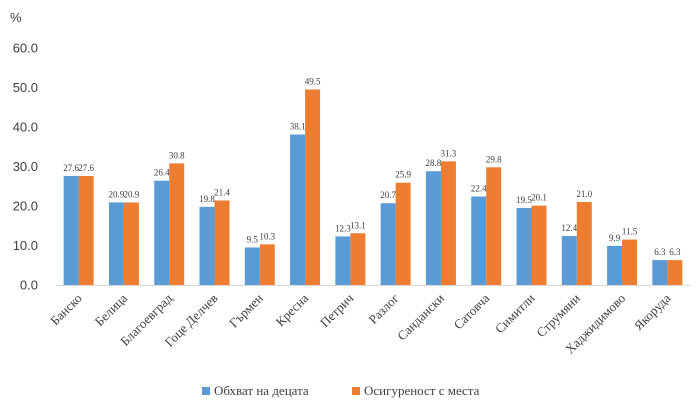 The height and width of the screenshot is (417, 700). What do you see at coordinates (449, 153) in the screenshot?
I see `data-label: 31.3` at bounding box center [449, 153].